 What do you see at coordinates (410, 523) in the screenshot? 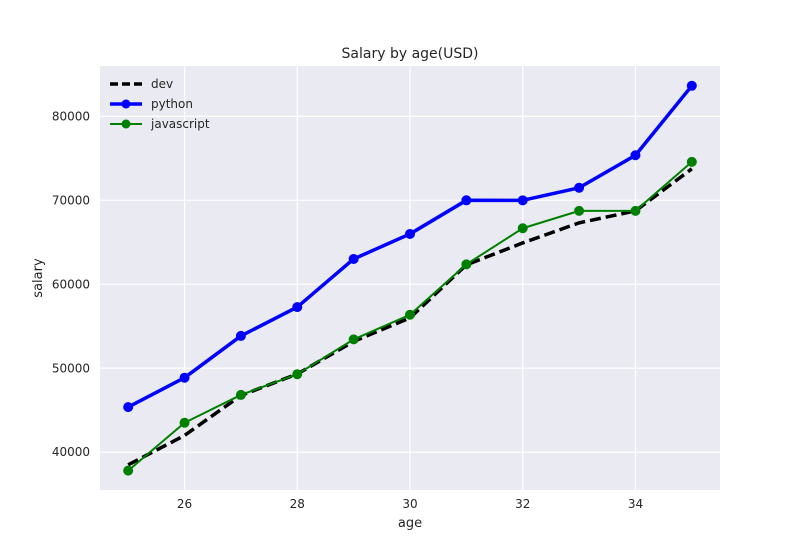
I see `x-axis-label: age` at bounding box center [410, 523].